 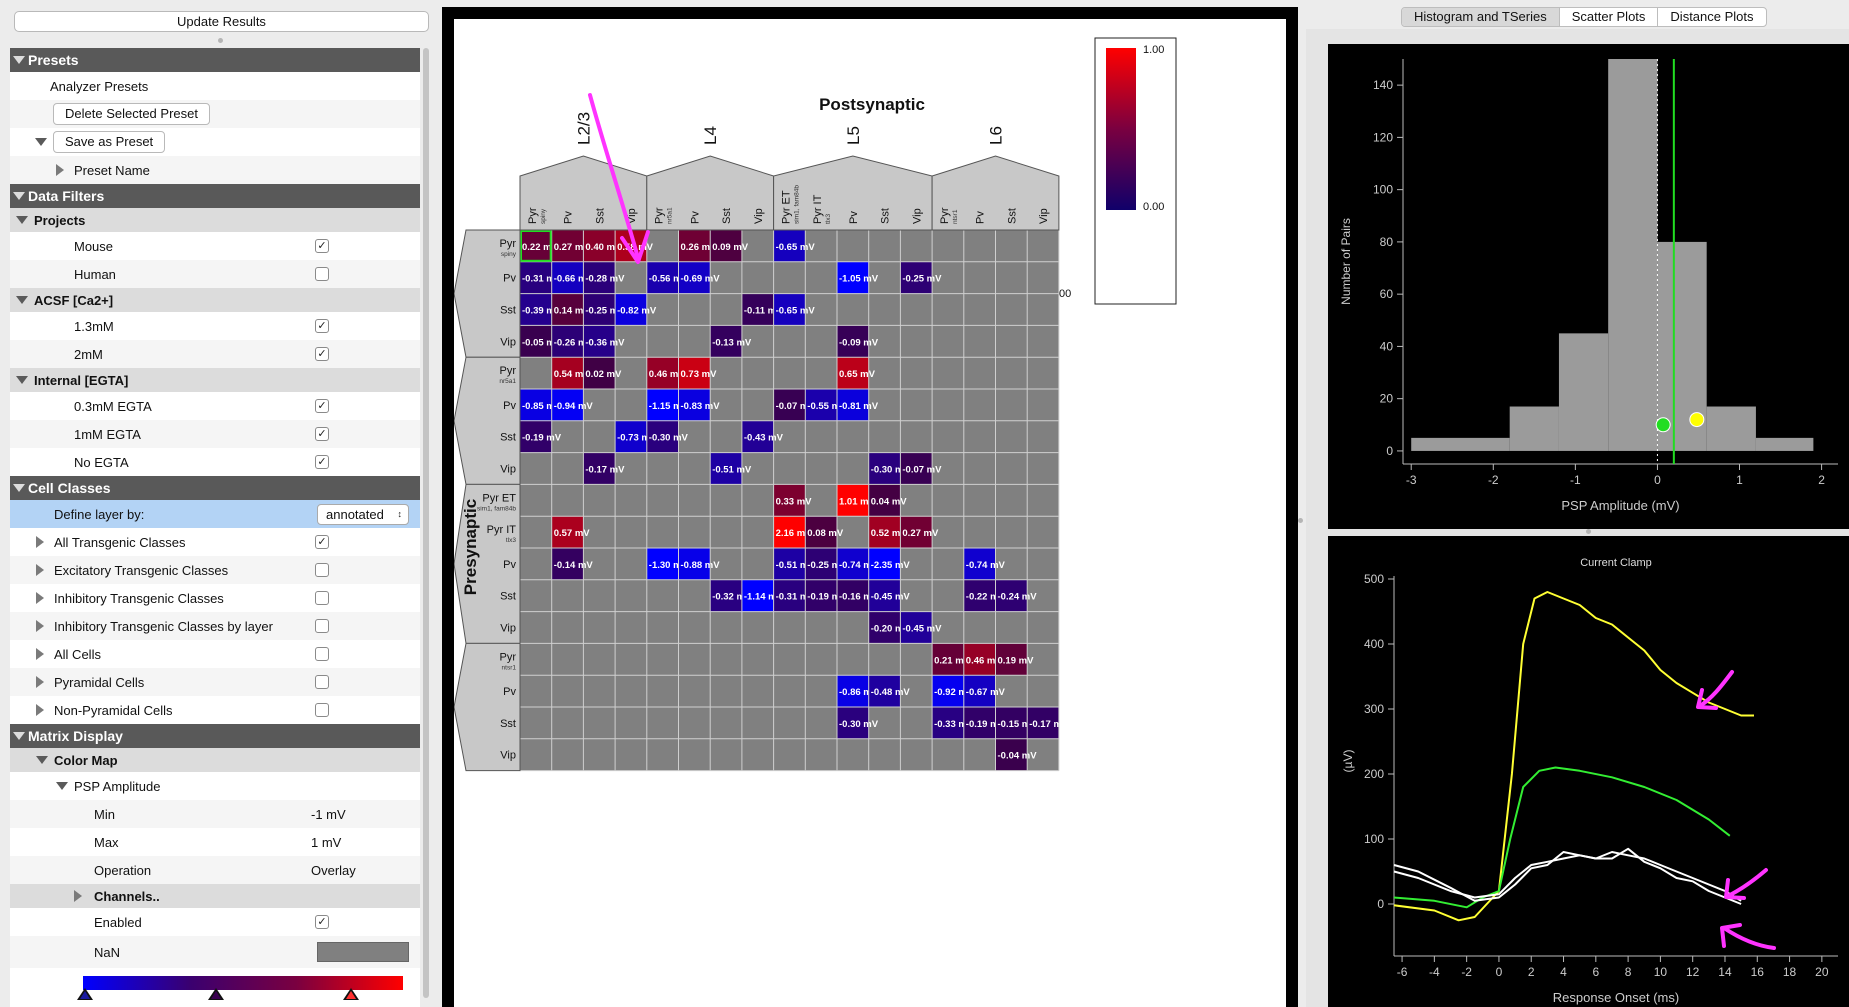 I want to click on tree-row-1mm-egta: 1mM EGTA ✓, so click(x=215, y=434).